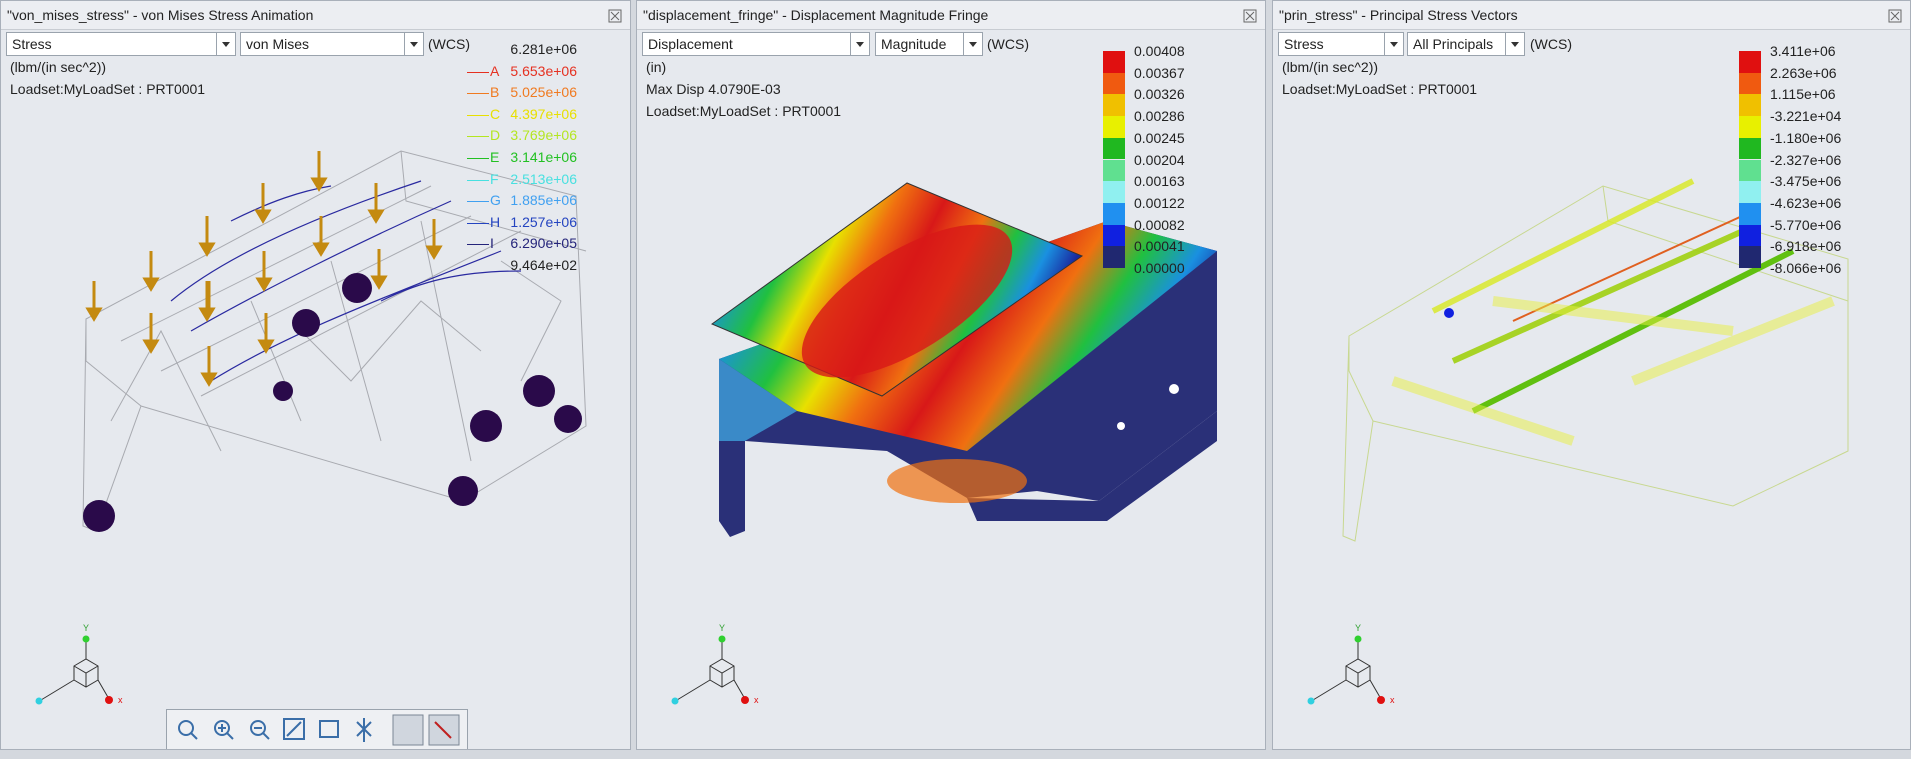 Image resolution: width=1911 pixels, height=759 pixels. I want to click on legend-letter: A, so click(495, 70).